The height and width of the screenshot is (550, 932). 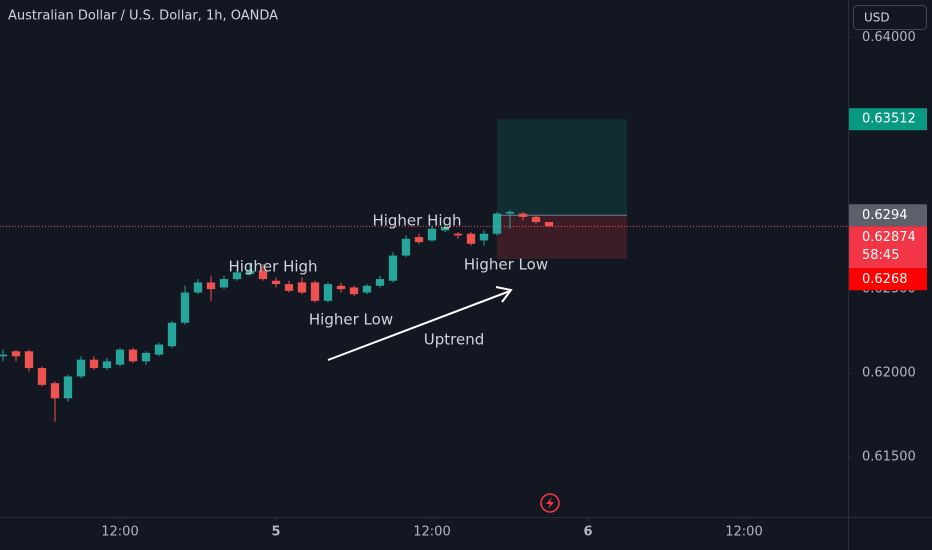 I want to click on x-tick-label: 6, so click(x=587, y=532).